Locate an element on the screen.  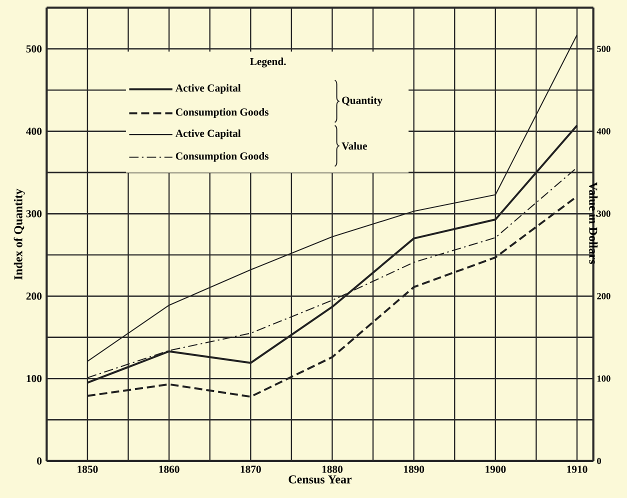
x-tick-label: 1910 is located at coordinates (577, 469).